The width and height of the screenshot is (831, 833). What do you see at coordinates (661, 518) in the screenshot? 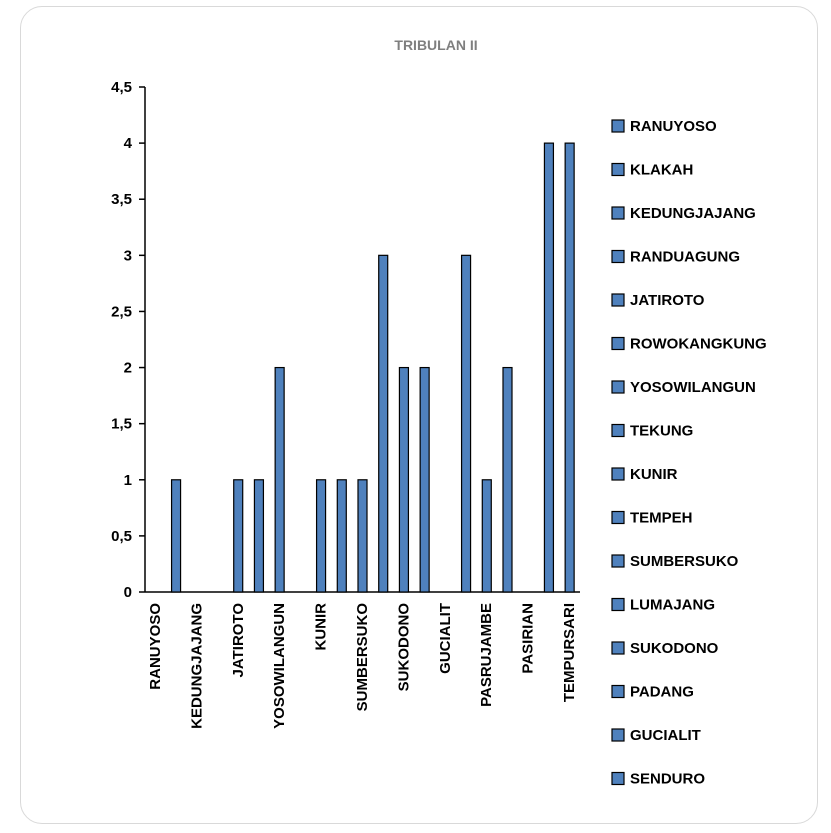
I see `legend-label: TEMPEH` at bounding box center [661, 518].